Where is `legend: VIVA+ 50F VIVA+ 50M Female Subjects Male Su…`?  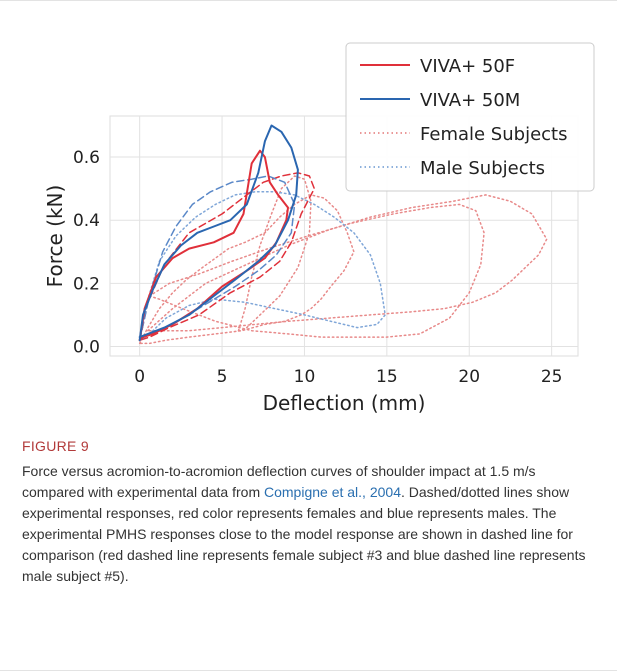
legend: VIVA+ 50F VIVA+ 50M Female Subjects Male Su… is located at coordinates (470, 117).